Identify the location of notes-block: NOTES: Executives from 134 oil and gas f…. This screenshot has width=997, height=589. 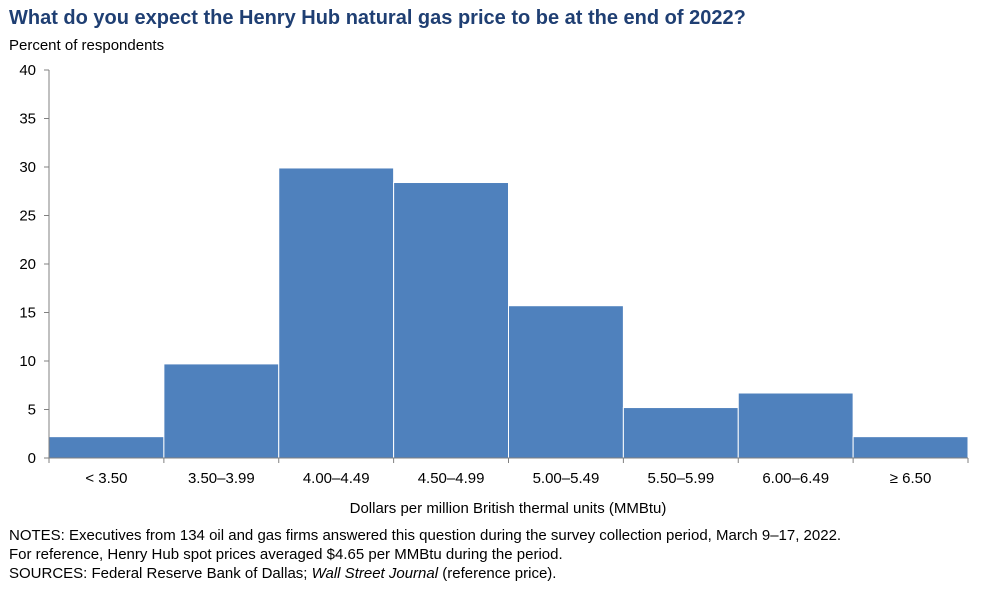
(425, 554).